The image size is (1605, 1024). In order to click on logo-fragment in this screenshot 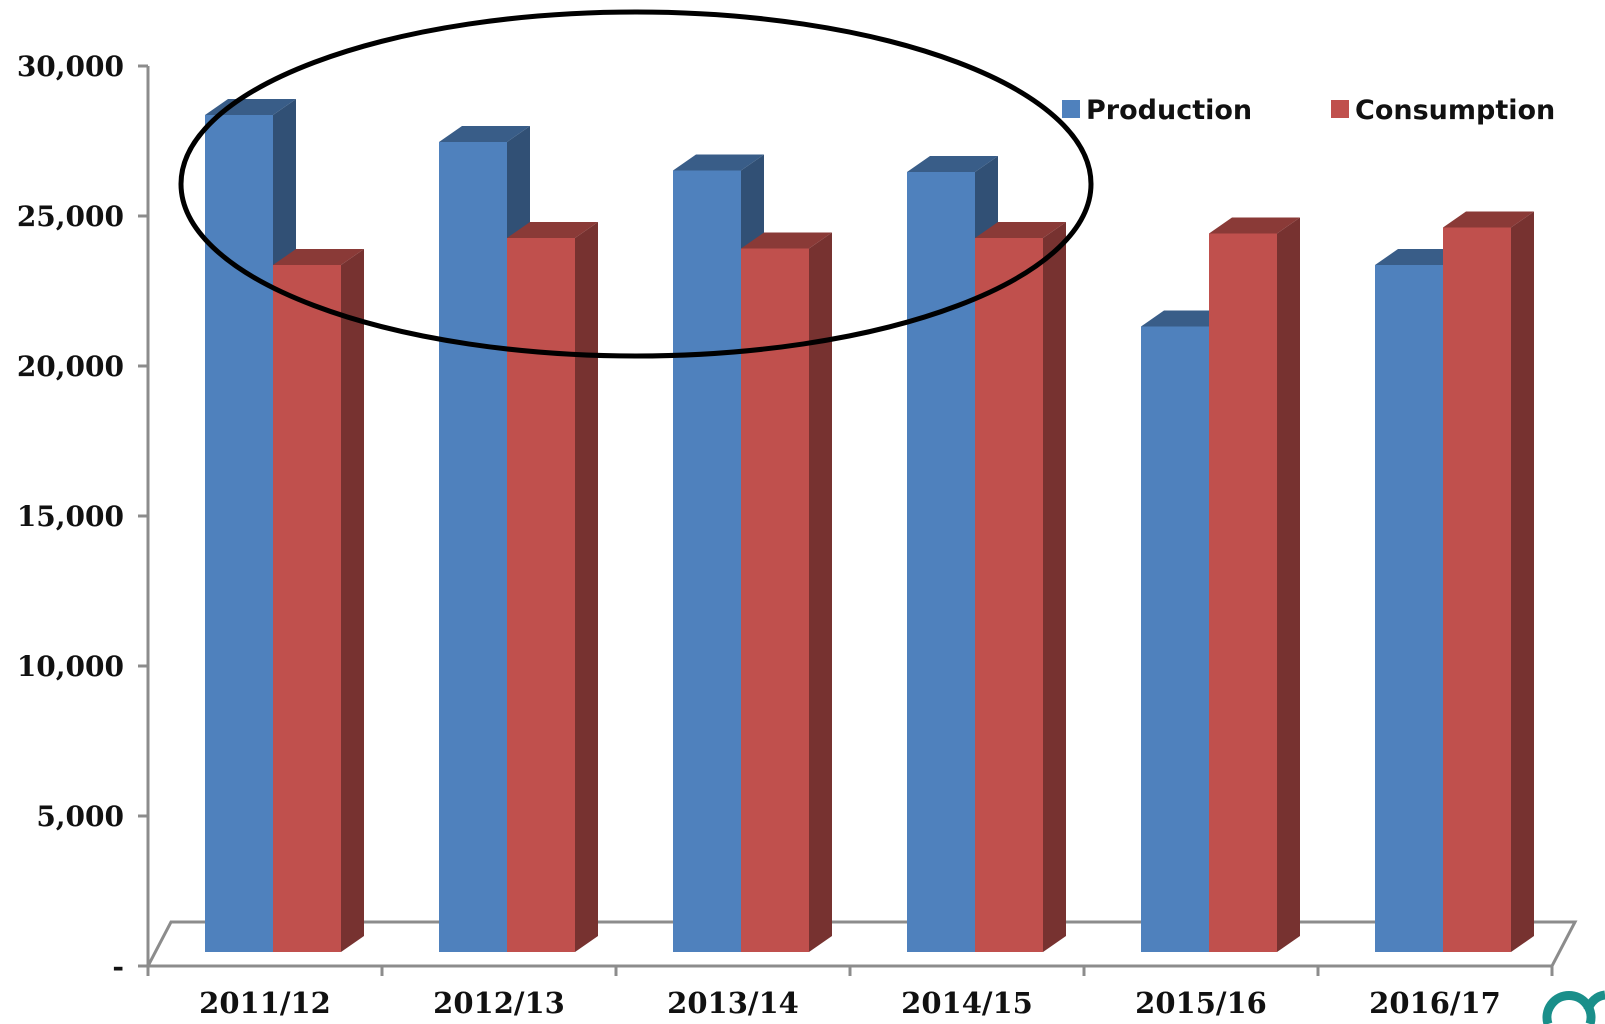, I will do `click(1573, 1007)`.